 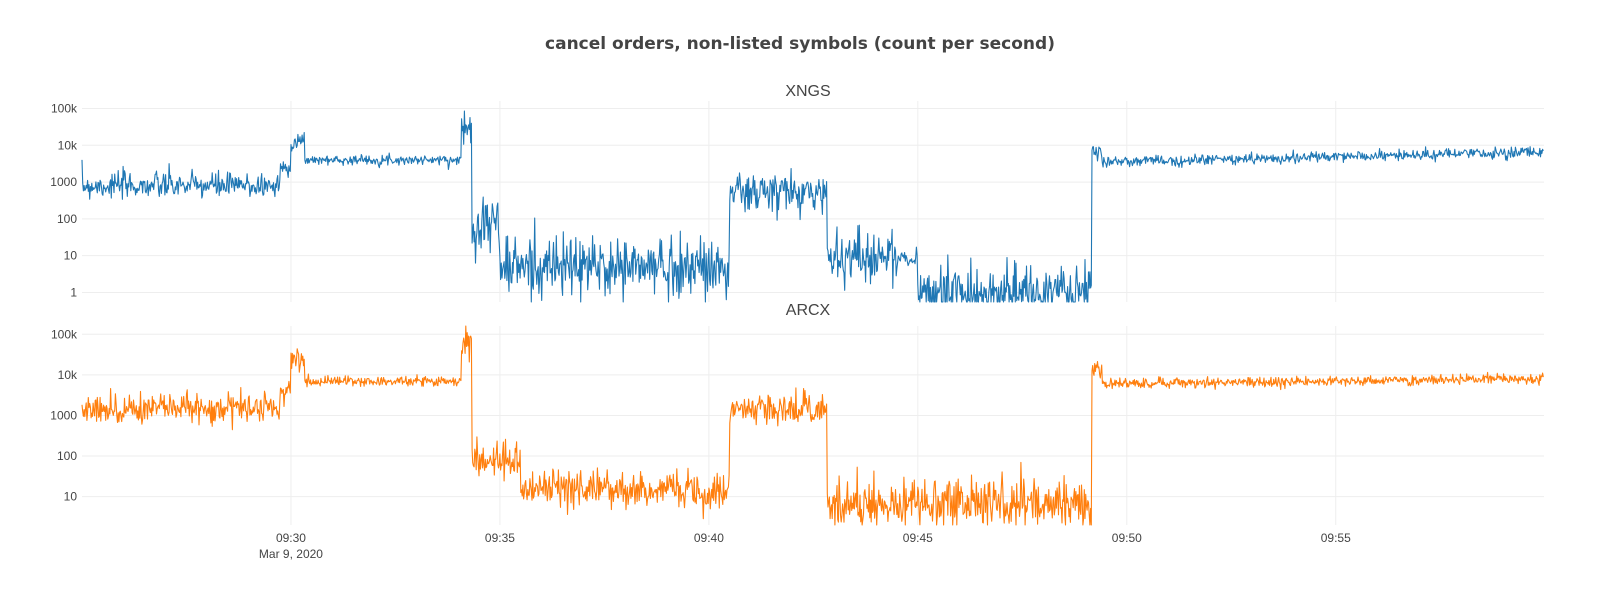 What do you see at coordinates (709, 538) in the screenshot?
I see `x-tick-label: 09:40` at bounding box center [709, 538].